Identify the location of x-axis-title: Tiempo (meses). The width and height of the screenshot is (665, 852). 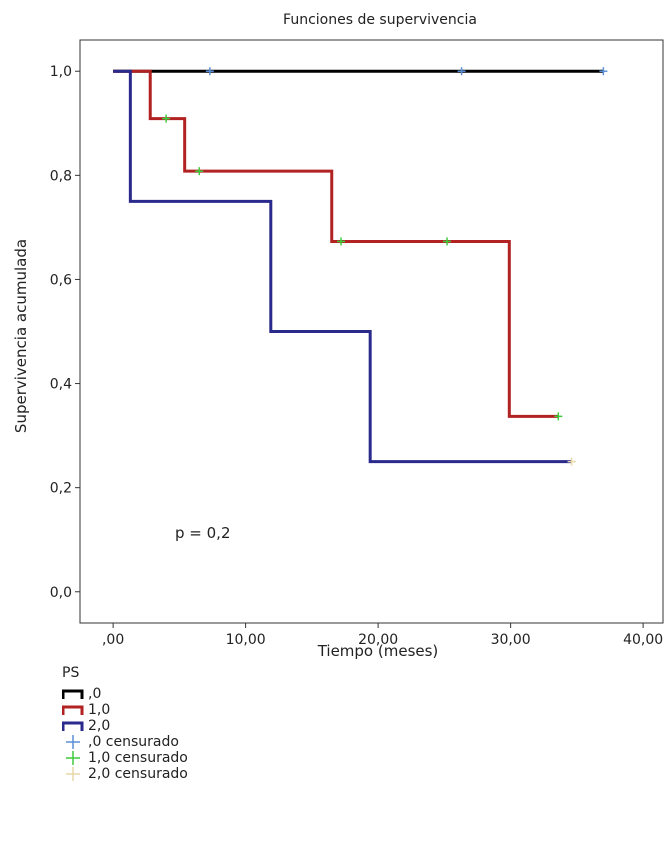
(378, 651).